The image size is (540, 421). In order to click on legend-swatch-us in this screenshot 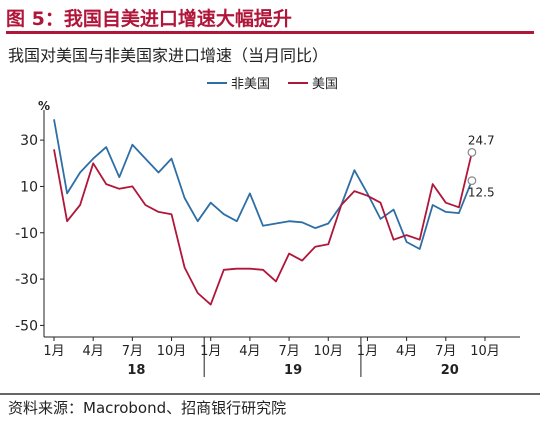, I will do `click(298, 82)`.